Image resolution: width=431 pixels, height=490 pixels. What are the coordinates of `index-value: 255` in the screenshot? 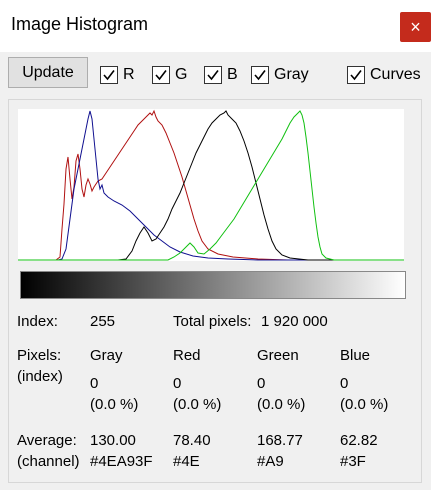 It's located at (103, 321).